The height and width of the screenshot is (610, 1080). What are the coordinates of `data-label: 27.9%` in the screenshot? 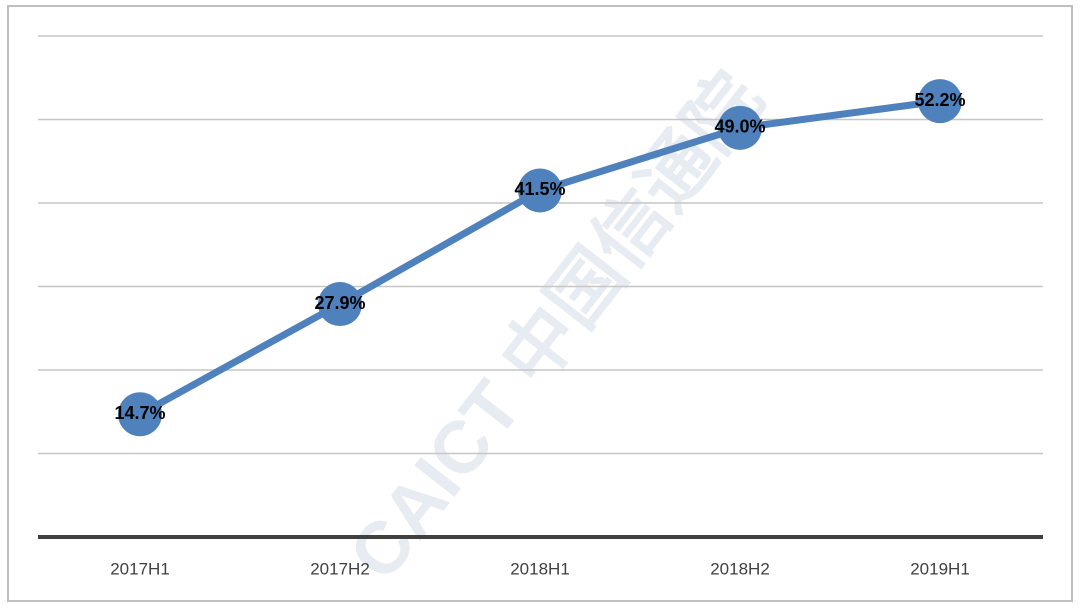 It's located at (339, 303).